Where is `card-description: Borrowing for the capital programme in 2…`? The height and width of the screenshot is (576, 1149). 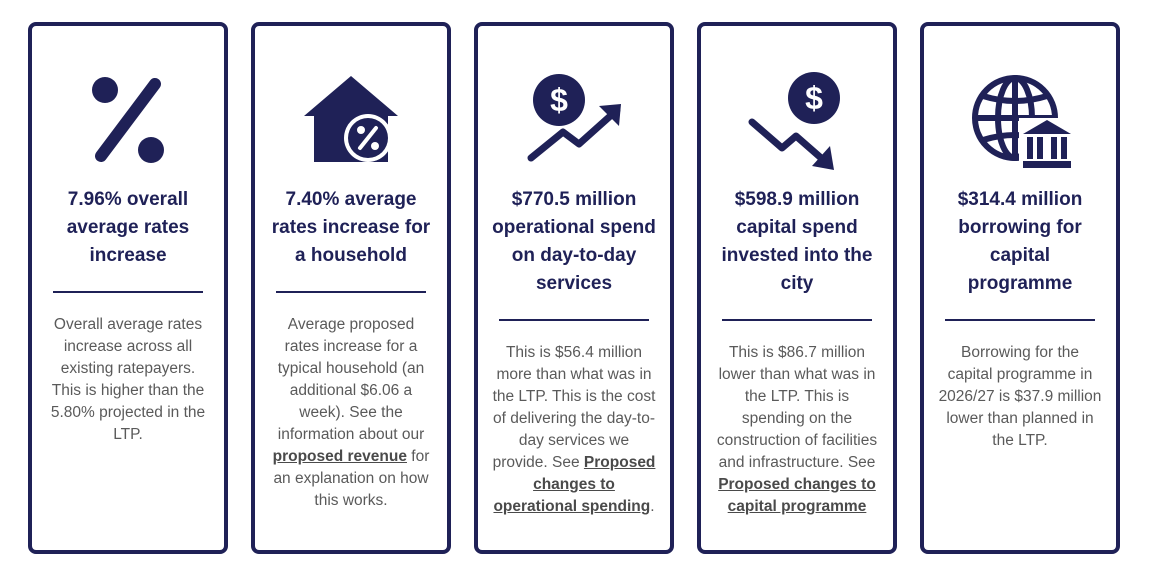
card-description: Borrowing for the capital programme in 2… is located at coordinates (1020, 396).